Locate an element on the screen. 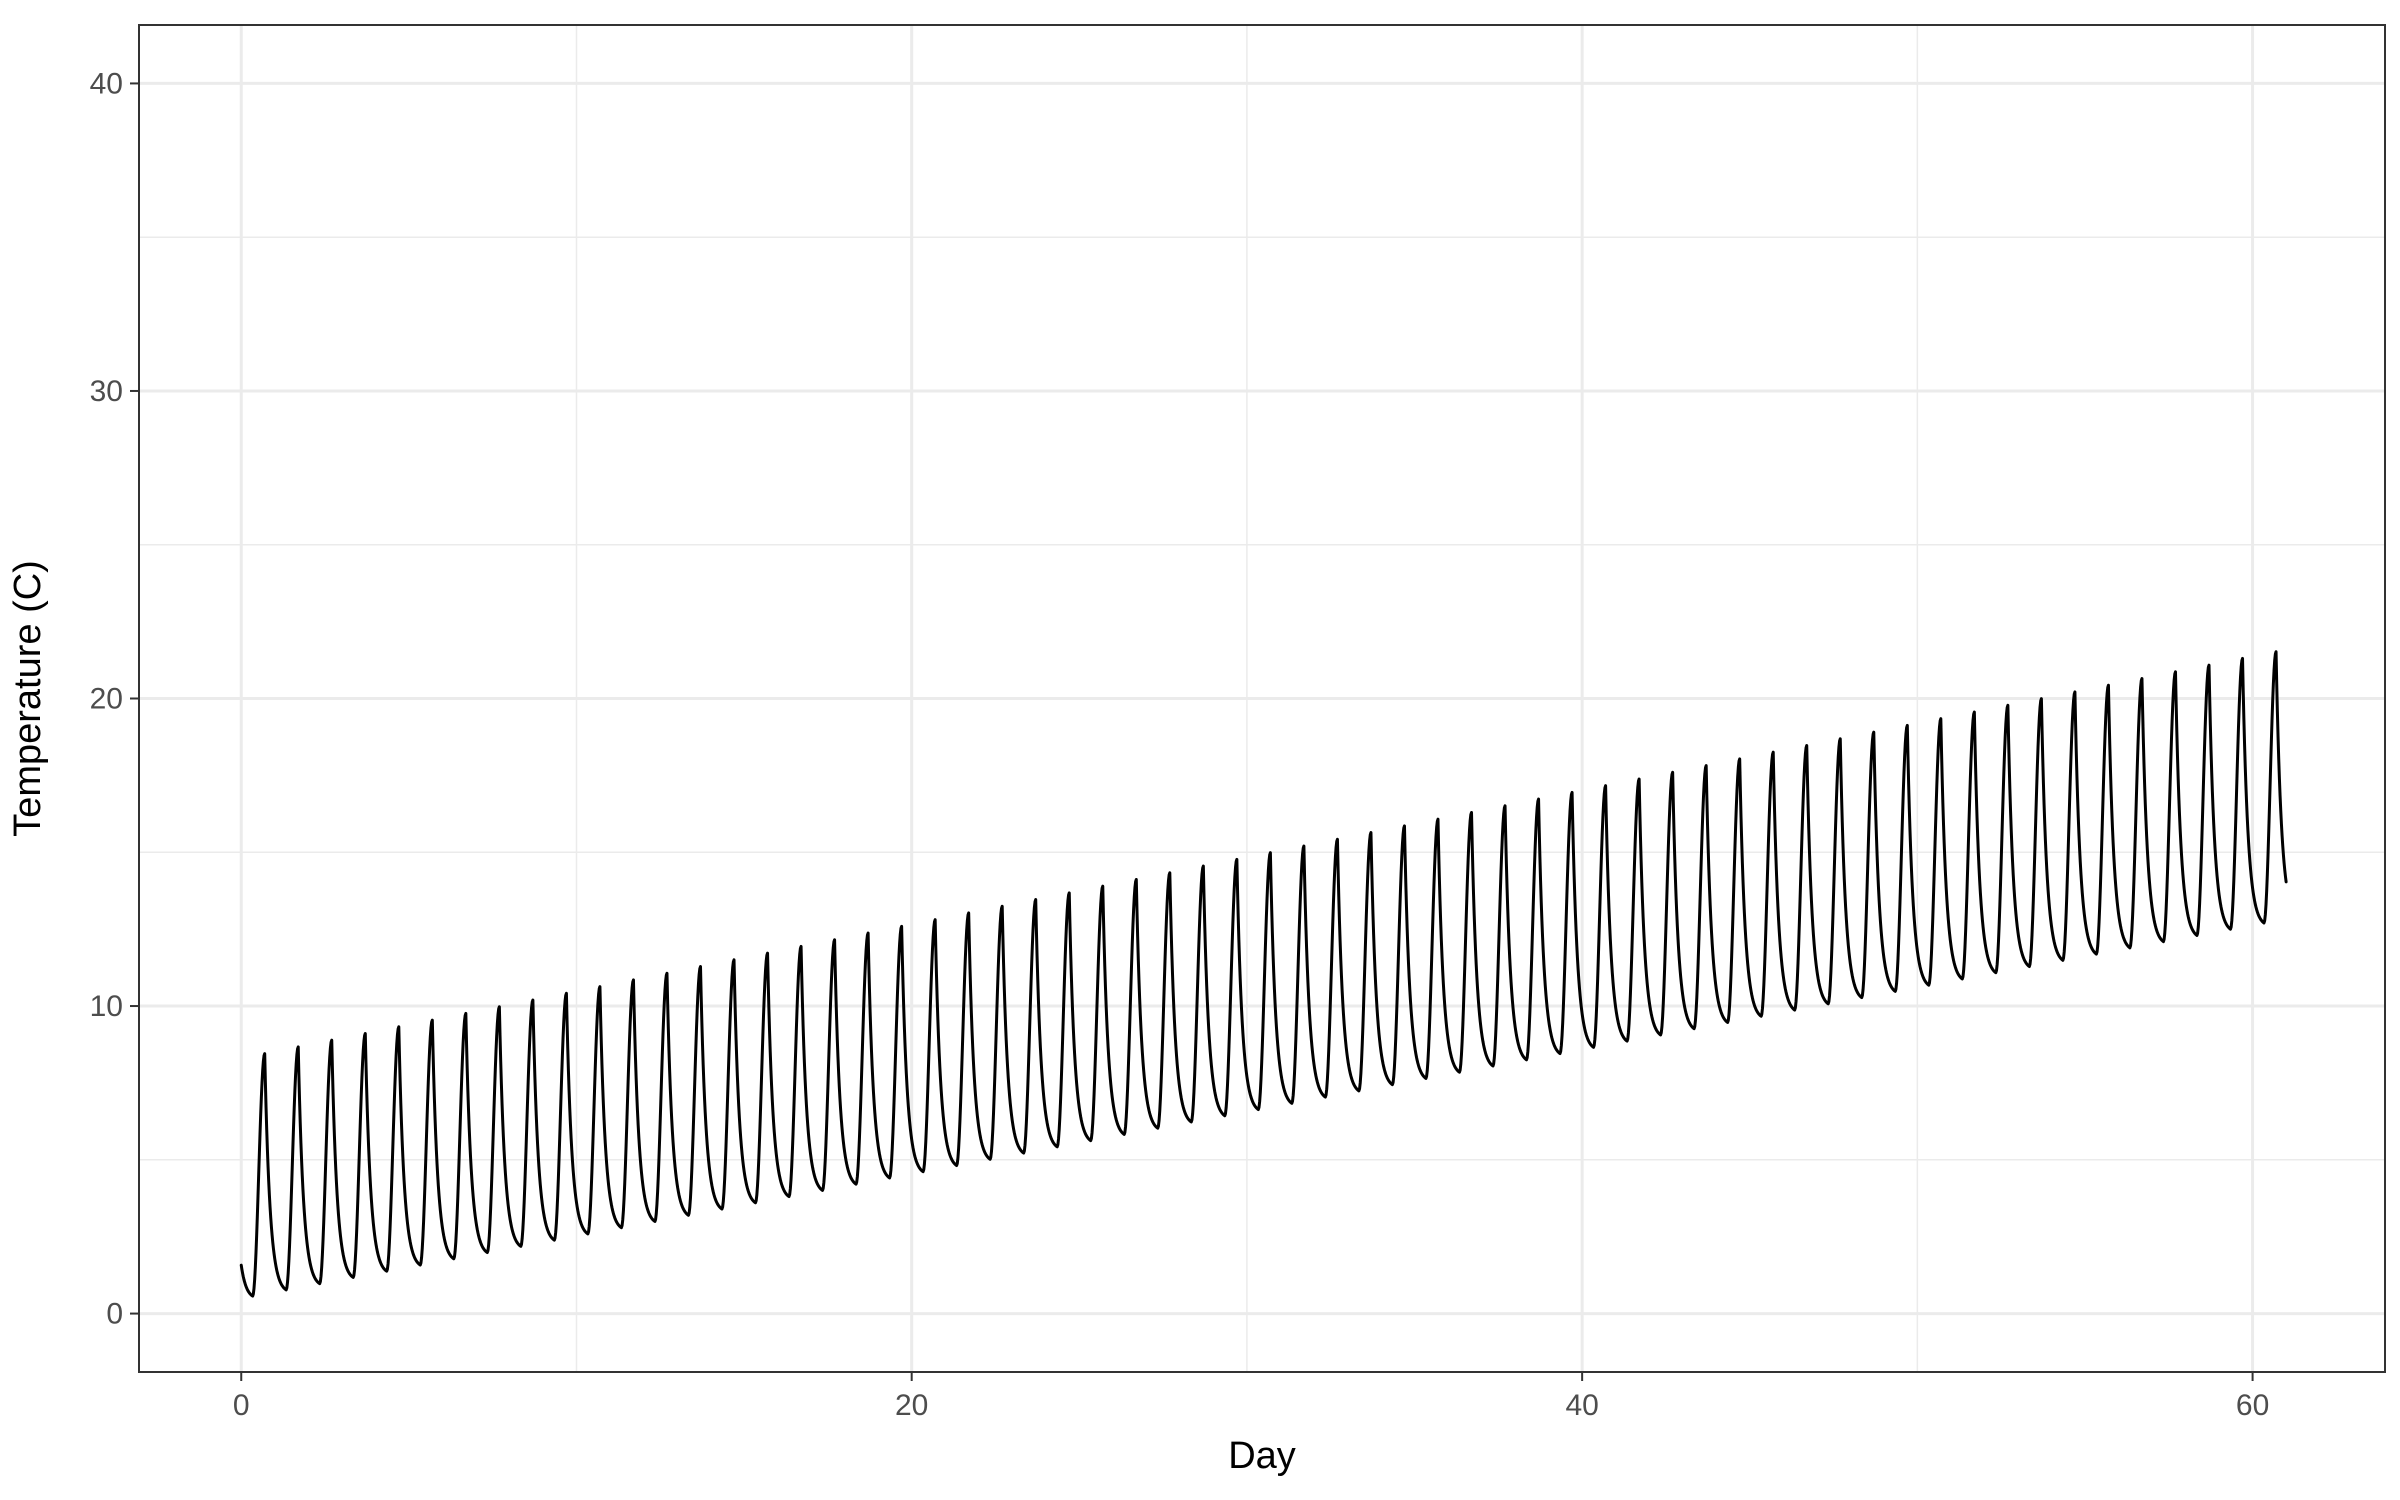  x-tick-label: 60 is located at coordinates (2252, 1405).